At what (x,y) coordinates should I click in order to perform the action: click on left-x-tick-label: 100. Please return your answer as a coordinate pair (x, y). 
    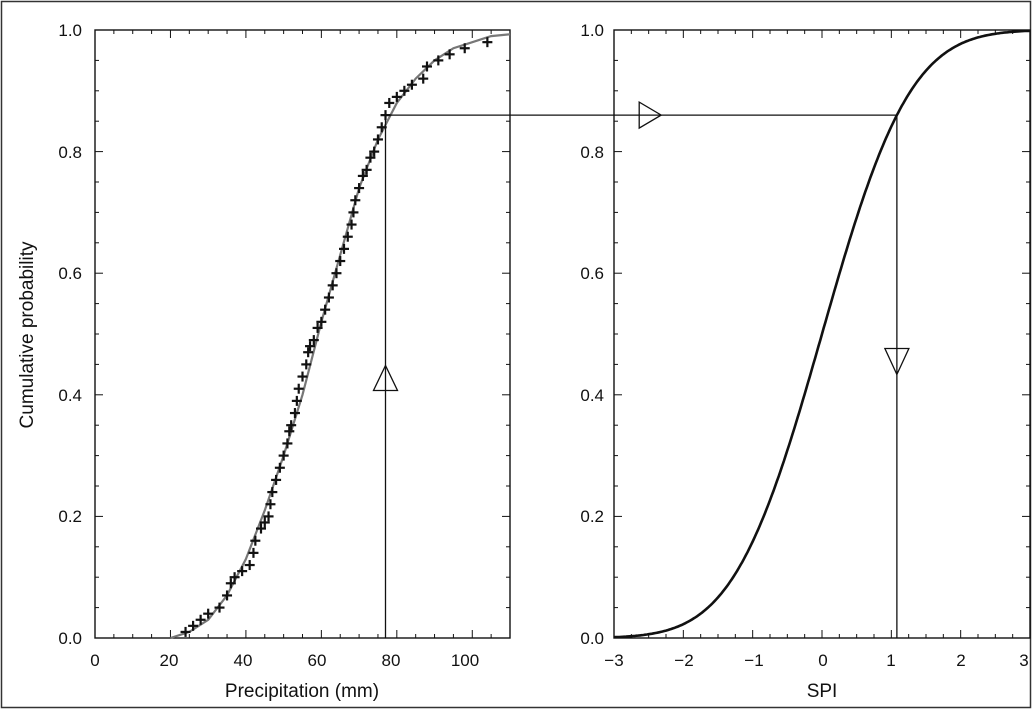
    Looking at the image, I should click on (465, 660).